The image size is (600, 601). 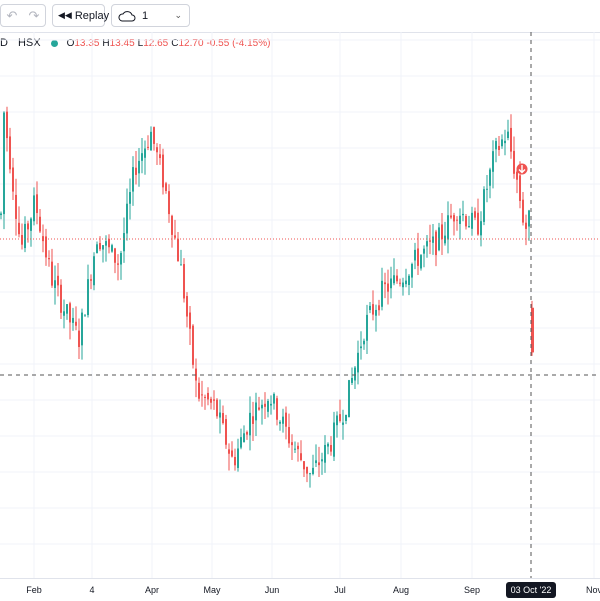 I want to click on cloud-icon, so click(x=127, y=15).